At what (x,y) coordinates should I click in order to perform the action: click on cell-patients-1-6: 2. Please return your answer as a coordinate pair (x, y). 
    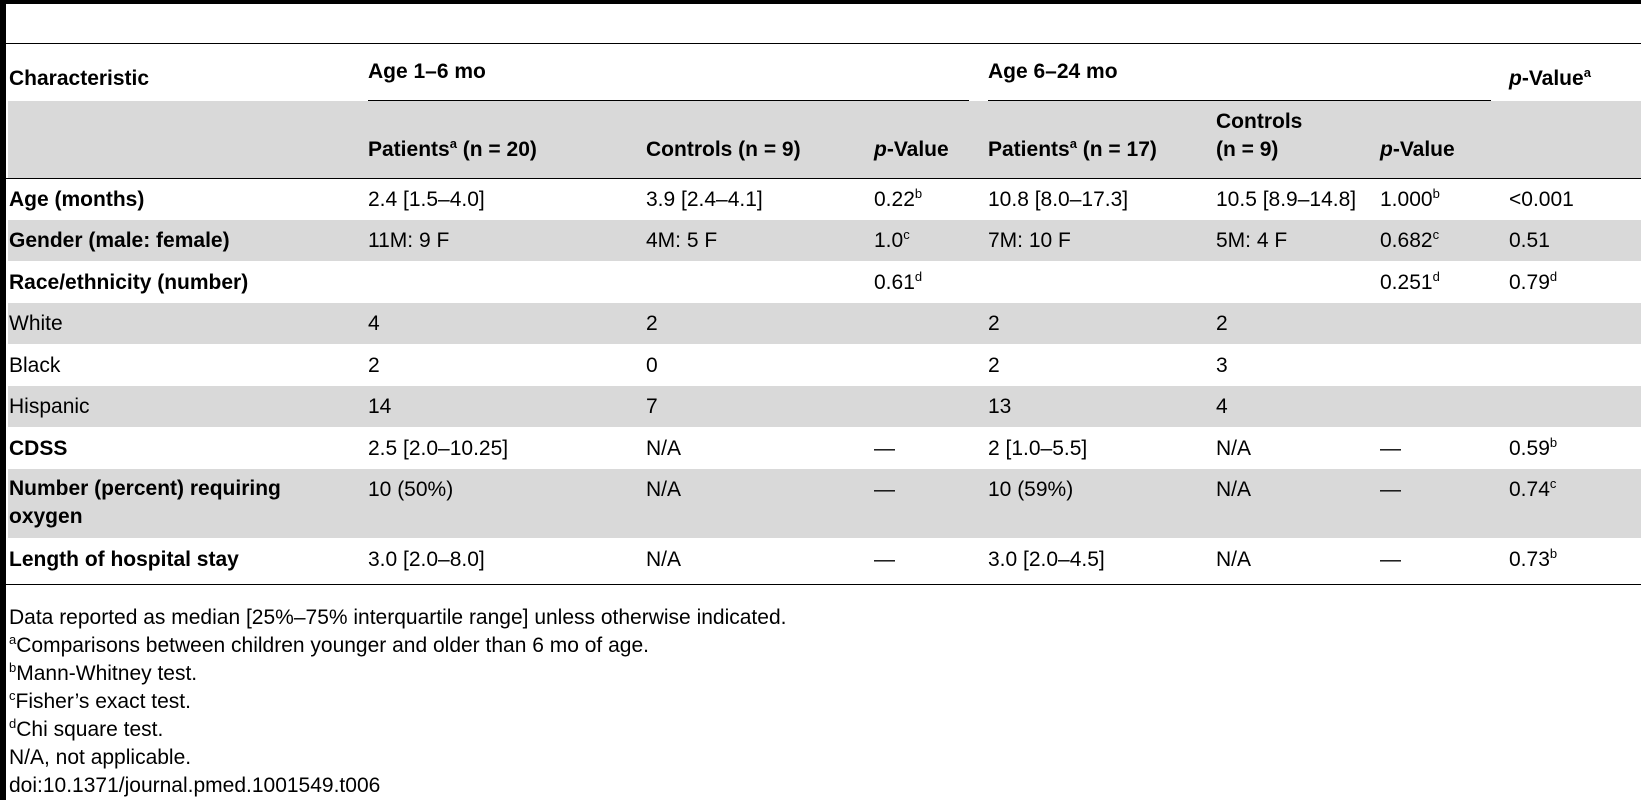
    Looking at the image, I should click on (374, 365).